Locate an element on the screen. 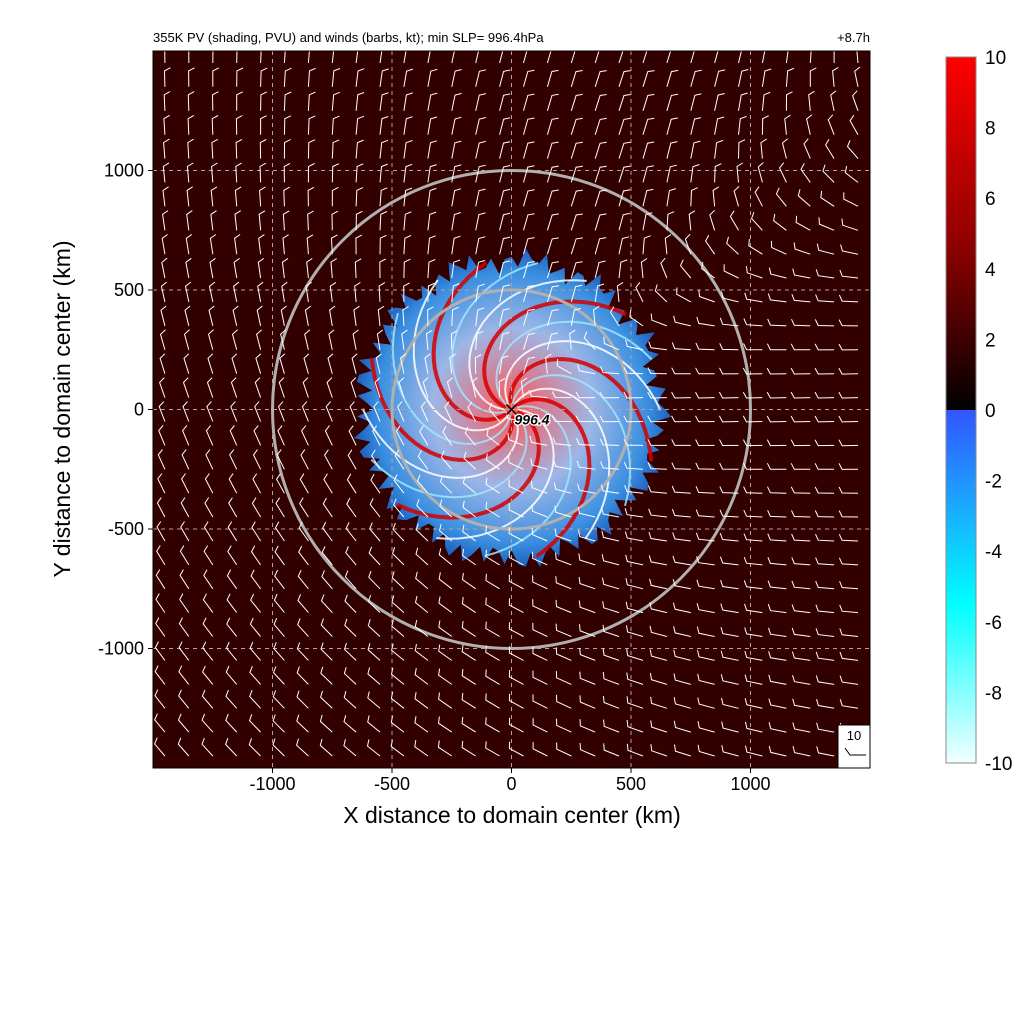 This screenshot has width=1024, height=1024. colorbar-tick-label: -2 is located at coordinates (993, 482).